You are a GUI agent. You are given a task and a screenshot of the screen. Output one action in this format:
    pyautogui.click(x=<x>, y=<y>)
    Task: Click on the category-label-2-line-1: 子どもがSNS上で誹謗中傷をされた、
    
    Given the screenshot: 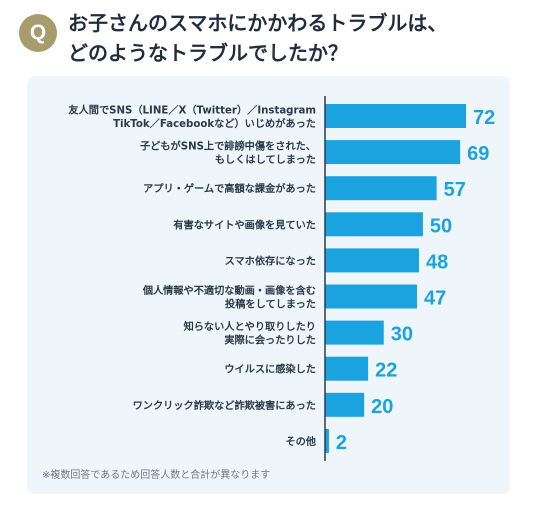 What is the action you would take?
    pyautogui.click(x=228, y=145)
    